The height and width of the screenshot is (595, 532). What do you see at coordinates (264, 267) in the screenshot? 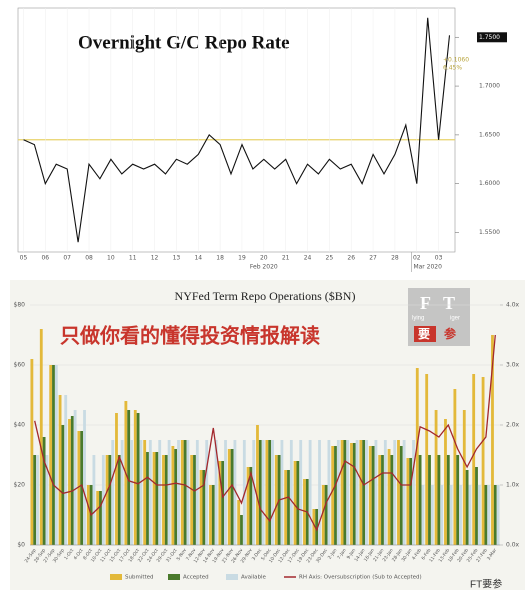
I see `x-group-label: Feb 2020` at bounding box center [264, 267].